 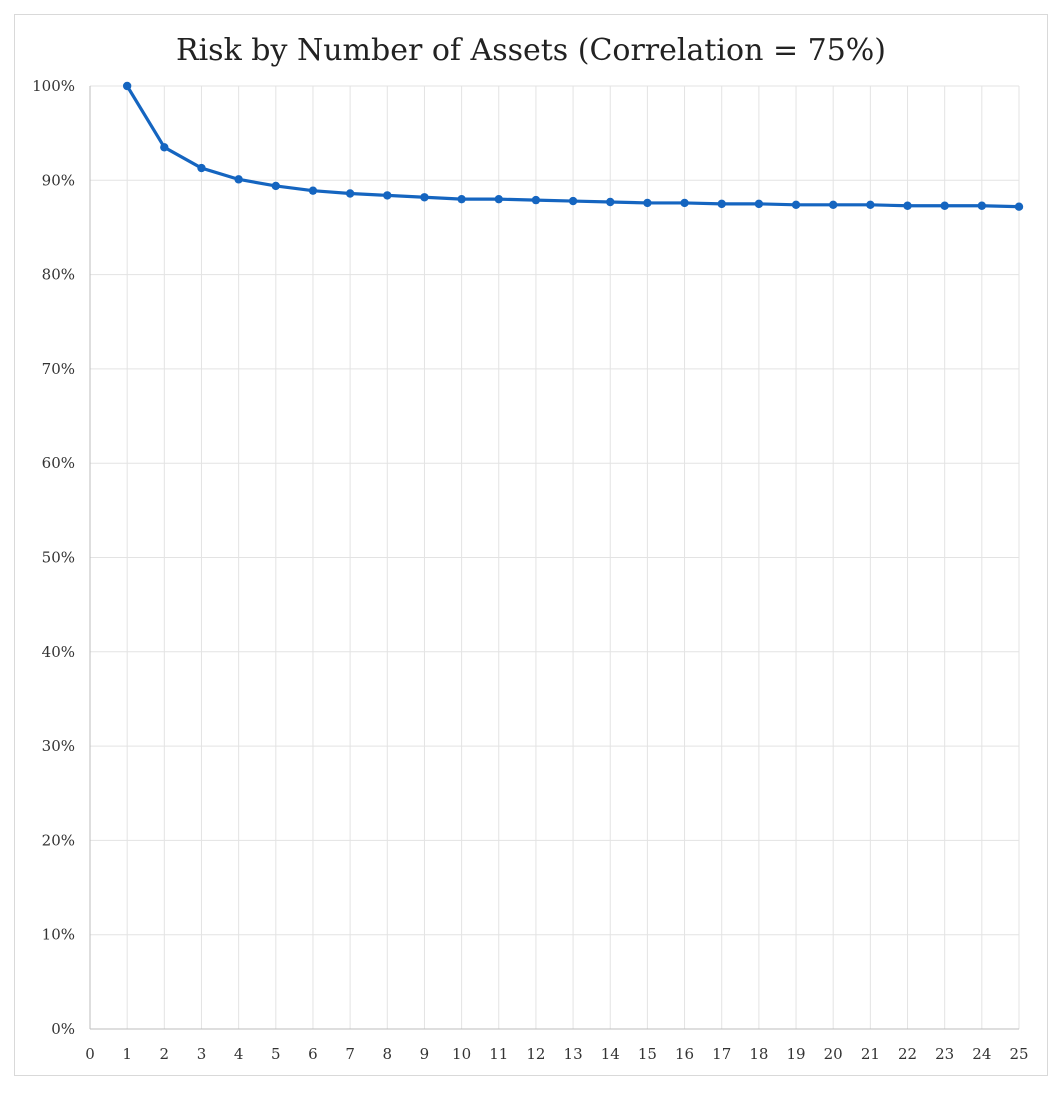 What do you see at coordinates (944, 1054) in the screenshot?
I see `x-tick-label: 23` at bounding box center [944, 1054].